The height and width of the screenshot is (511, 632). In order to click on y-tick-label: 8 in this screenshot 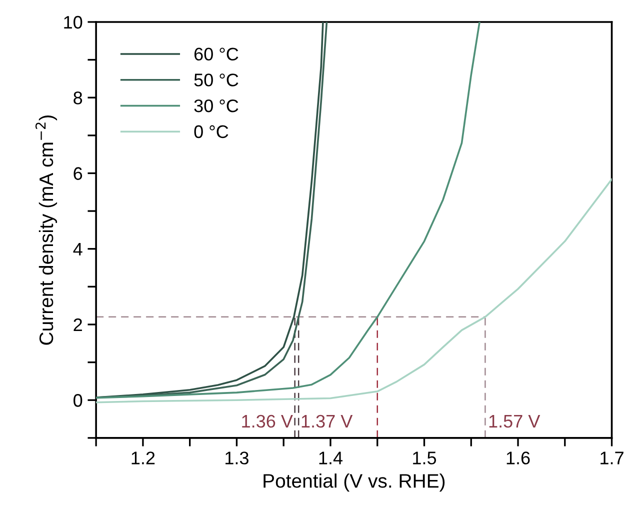, I will do `click(78, 98)`.